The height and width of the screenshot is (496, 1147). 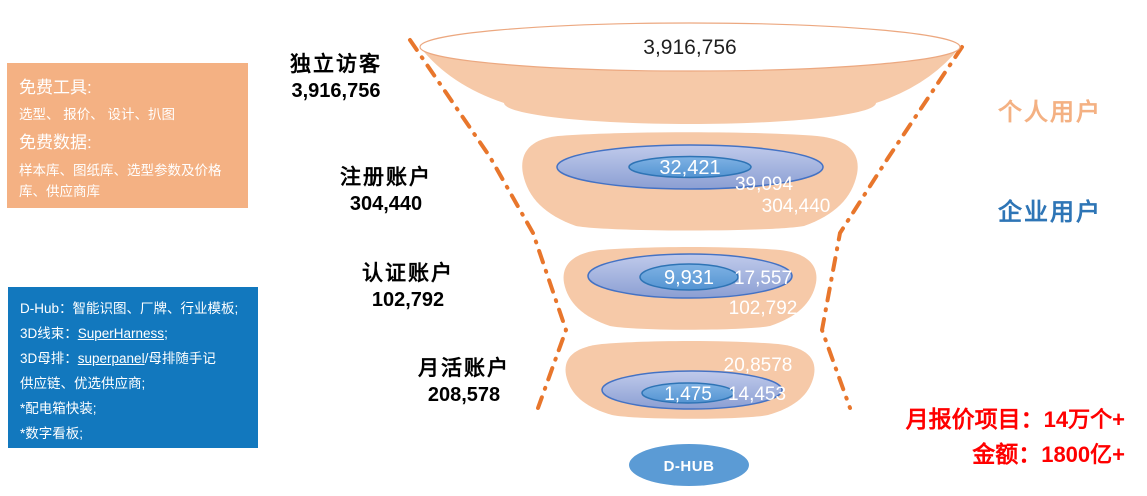 I want to click on stage-label-unique-visitors: 独立访客 3,916,756, so click(x=336, y=75).